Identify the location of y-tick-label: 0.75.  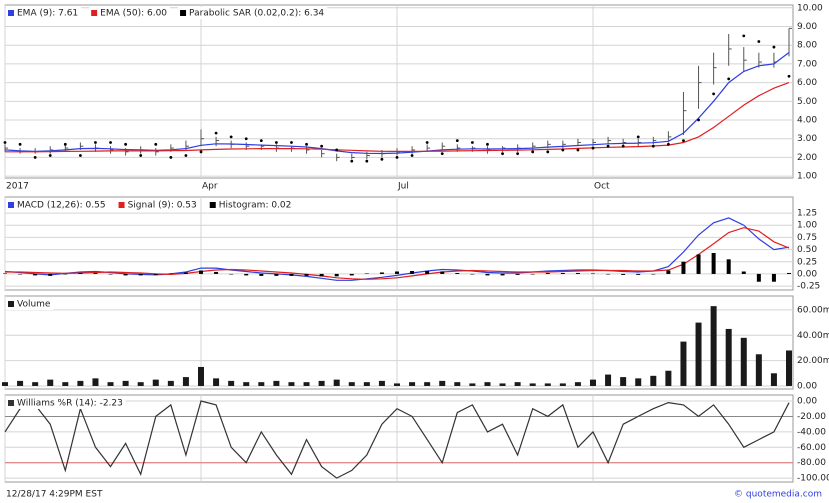
(807, 238).